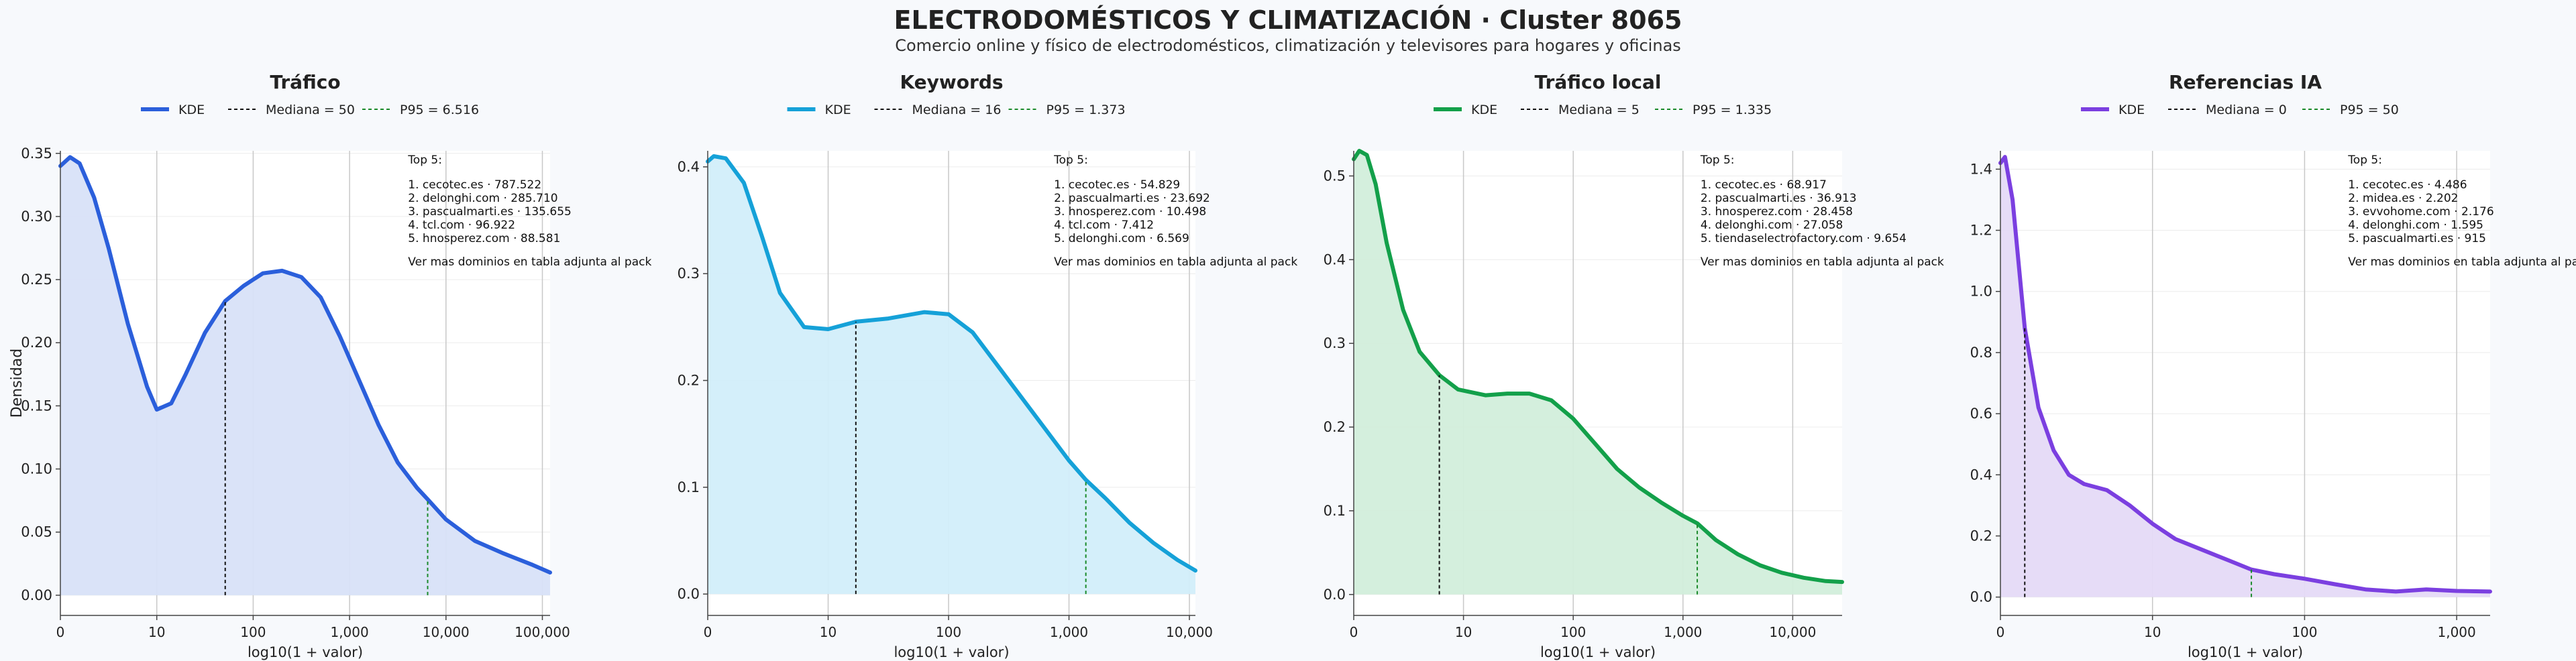 This screenshot has height=661, width=2576. I want to click on top5-item: 4. tcl.com · 7.412, so click(1104, 225).